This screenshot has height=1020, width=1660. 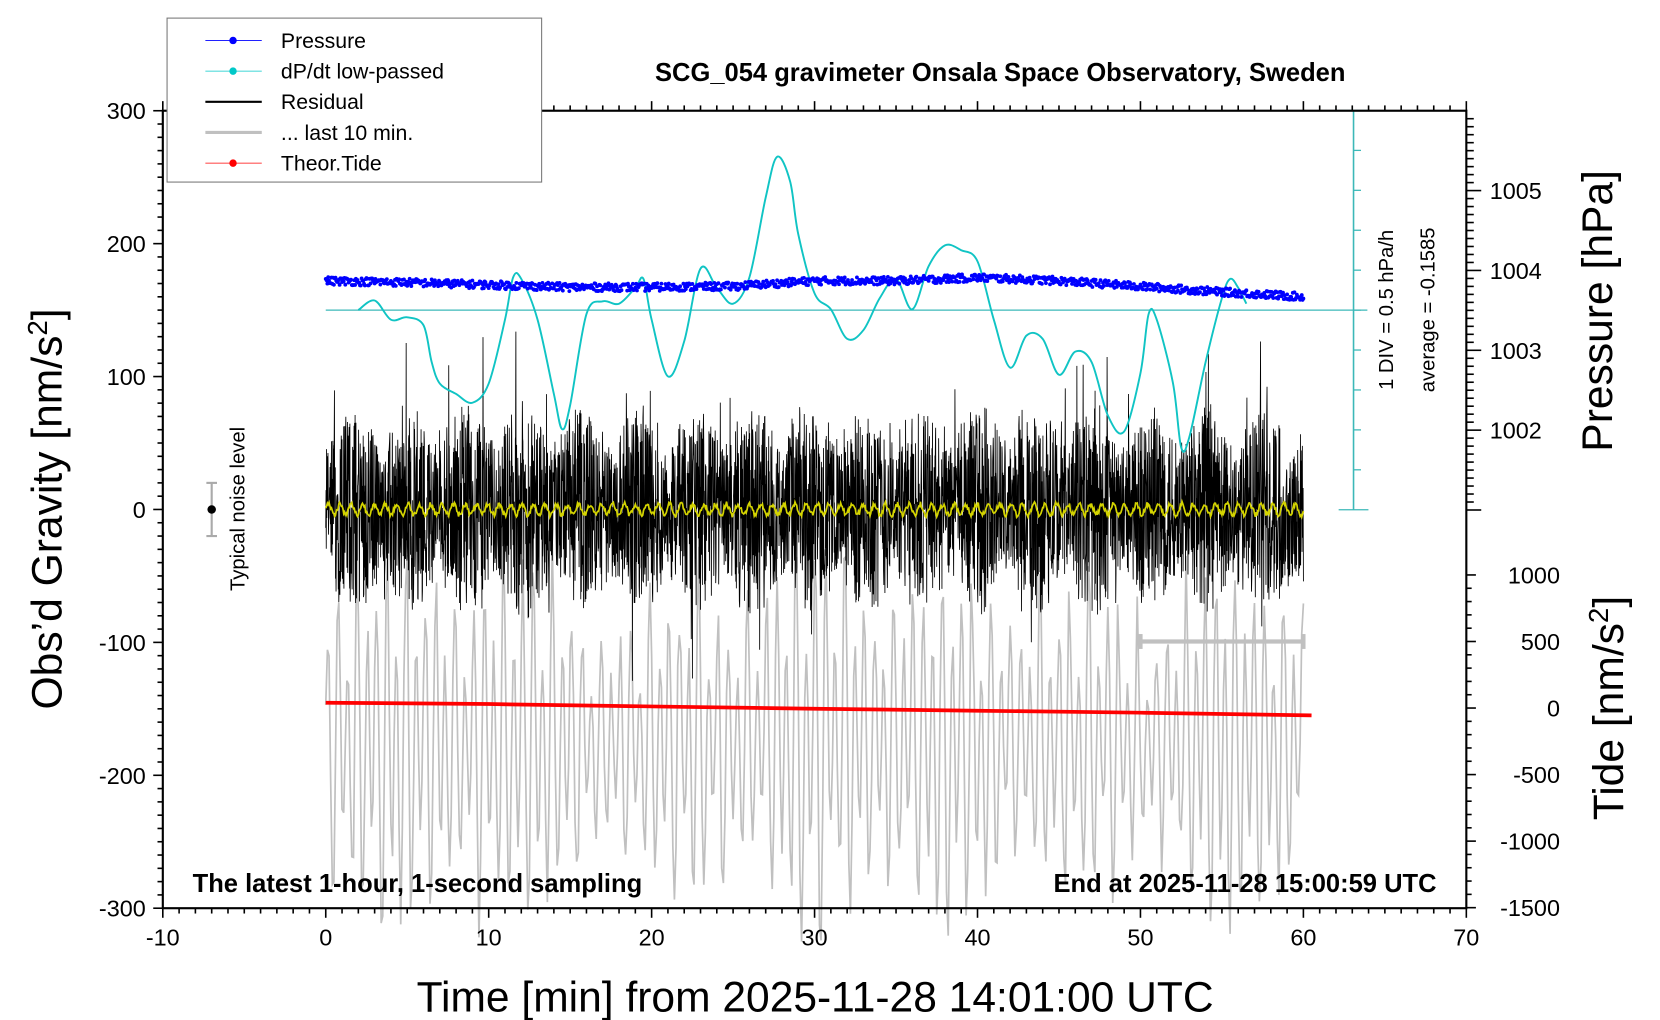 What do you see at coordinates (418, 884) in the screenshot?
I see `bottom-left-annotation: The latest 1-hour, 1-second sampling` at bounding box center [418, 884].